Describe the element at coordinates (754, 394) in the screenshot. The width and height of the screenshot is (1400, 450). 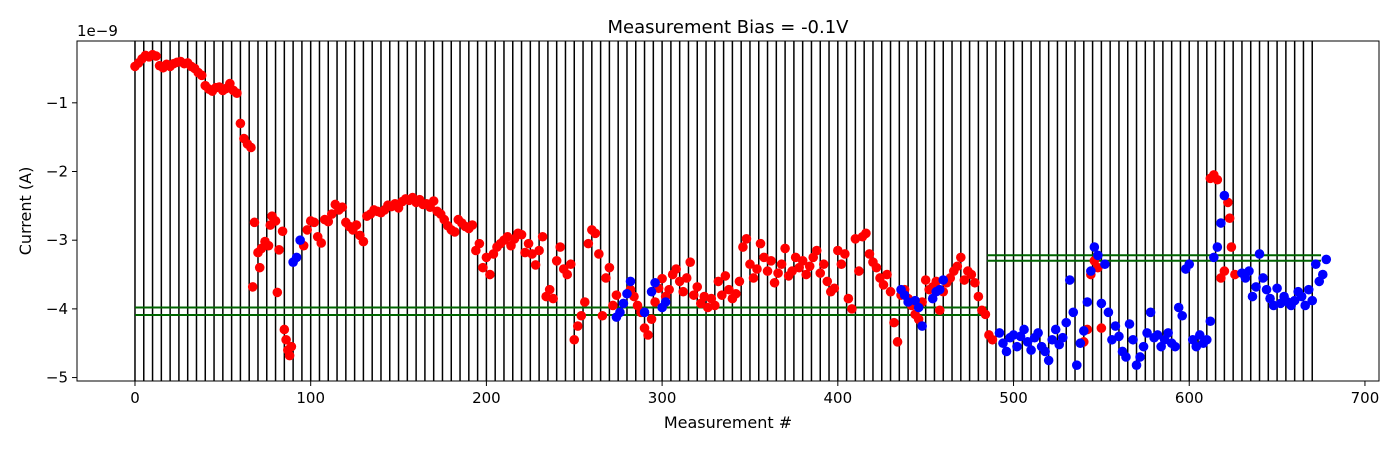
I see `x-axis-ticks: 0 100 200 300 400 500 600 700` at that location.